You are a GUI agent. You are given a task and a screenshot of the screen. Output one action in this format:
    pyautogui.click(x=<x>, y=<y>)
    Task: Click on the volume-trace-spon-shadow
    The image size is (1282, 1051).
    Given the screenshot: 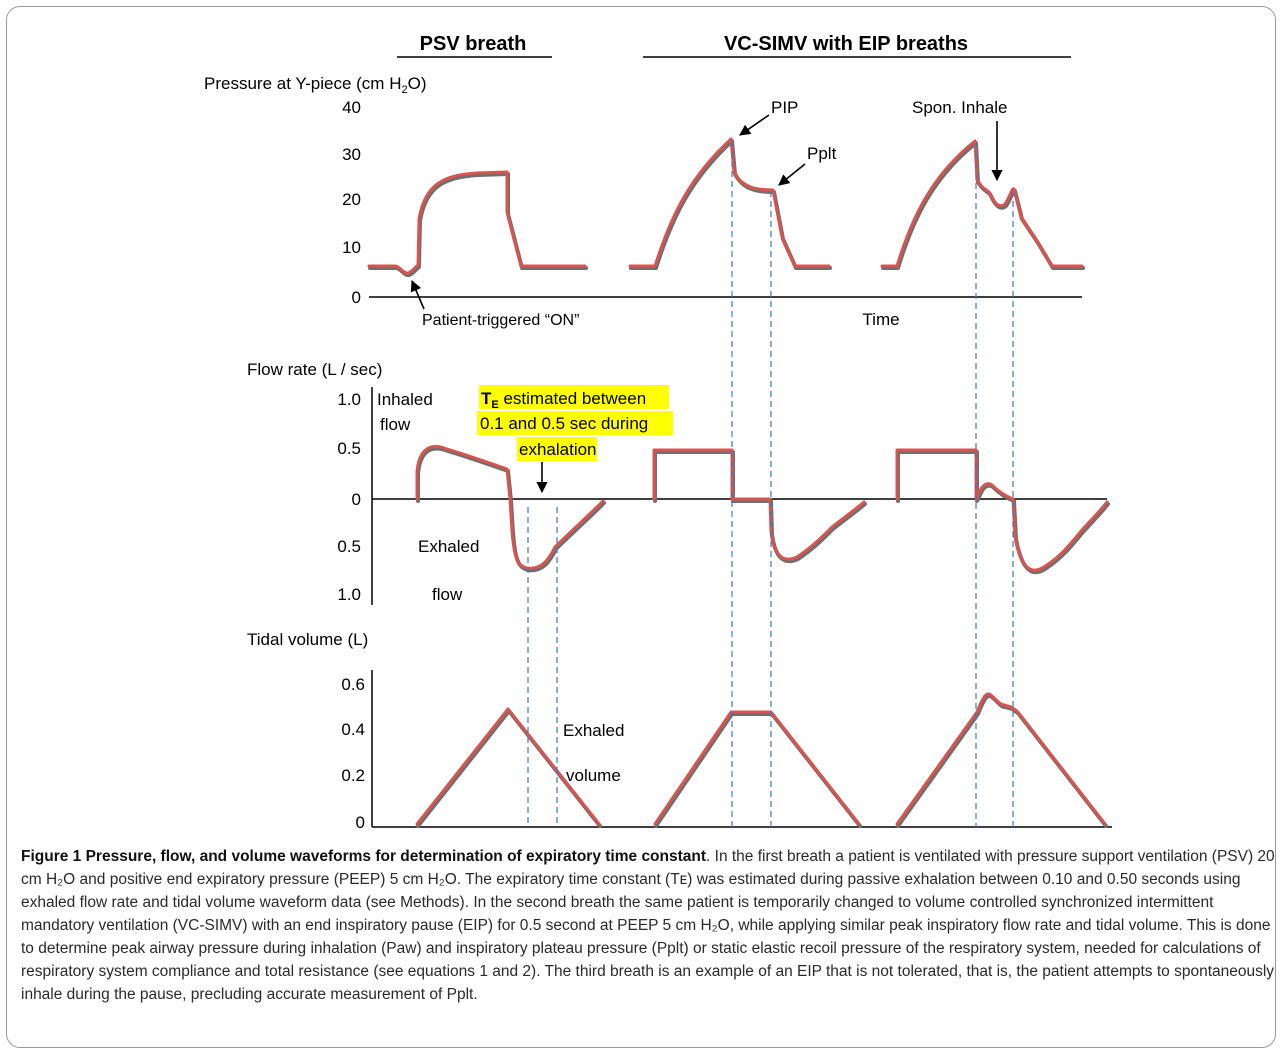 What is the action you would take?
    pyautogui.click(x=1002, y=760)
    